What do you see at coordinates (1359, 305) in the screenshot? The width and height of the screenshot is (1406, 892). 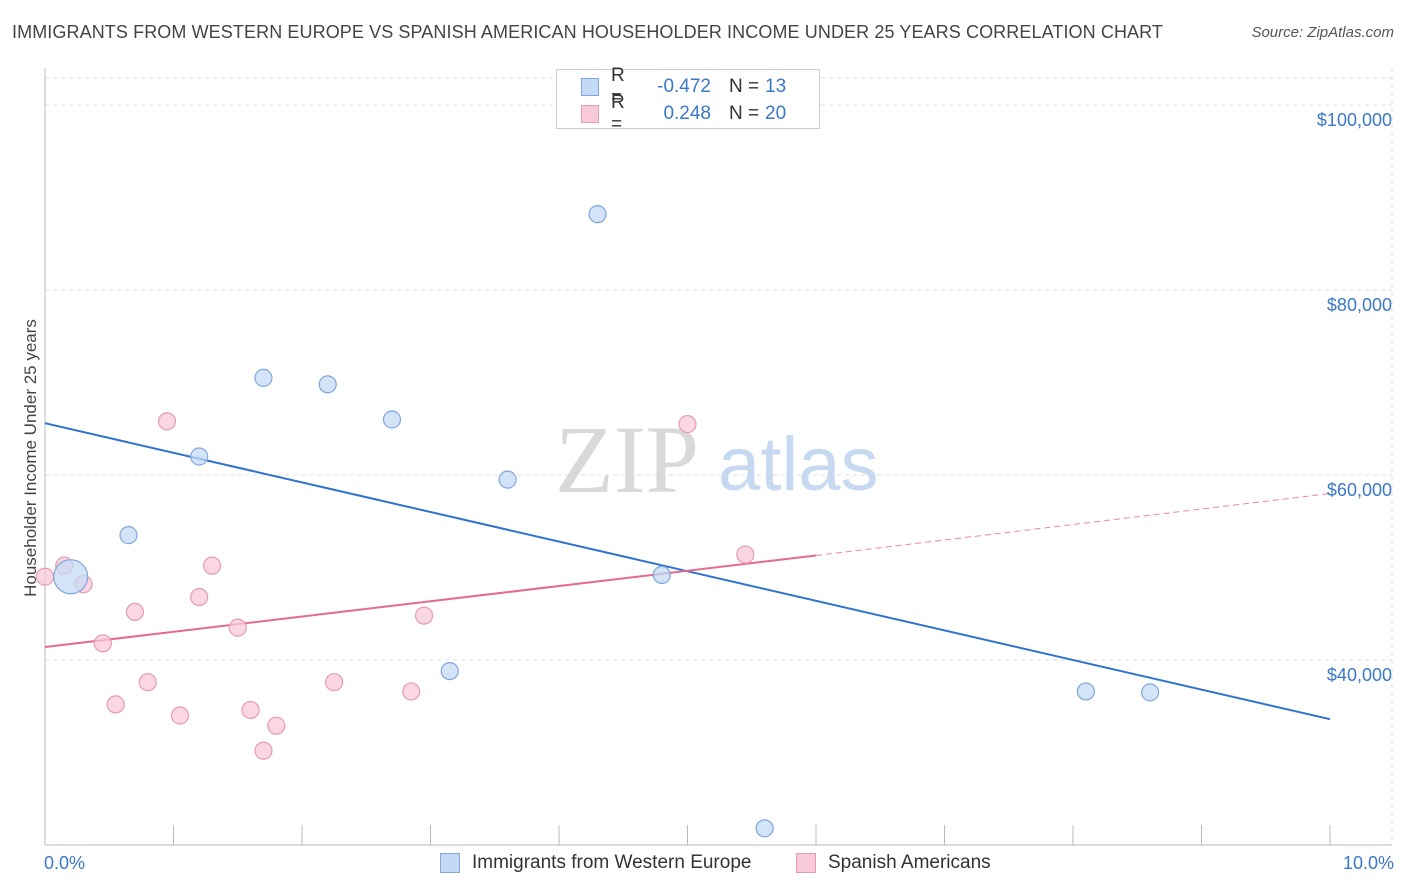 I see `y-tick-label: $80,000` at bounding box center [1359, 305].